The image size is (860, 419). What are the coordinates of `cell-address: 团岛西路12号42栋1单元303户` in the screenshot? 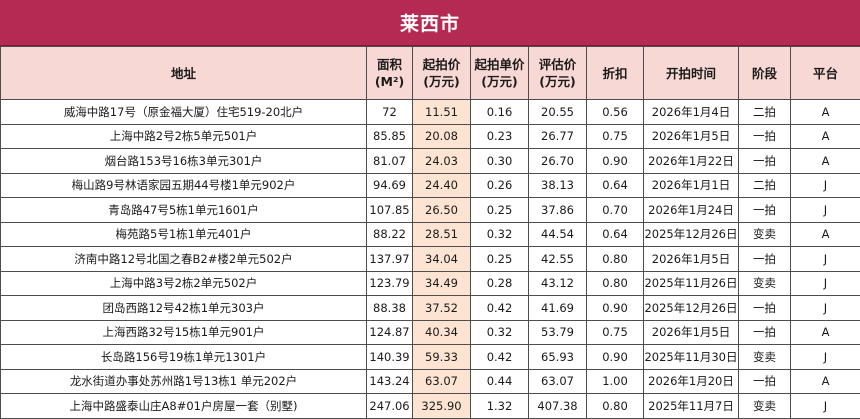 It's located at (184, 308).